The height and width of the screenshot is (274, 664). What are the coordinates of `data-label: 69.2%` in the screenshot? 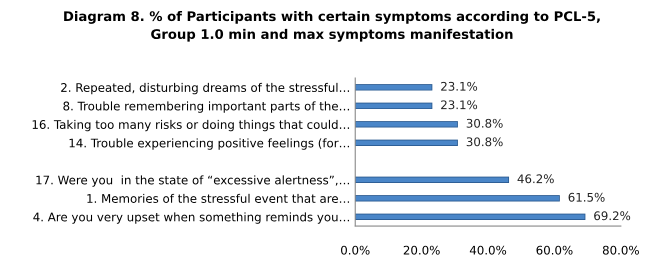 It's located at (612, 215).